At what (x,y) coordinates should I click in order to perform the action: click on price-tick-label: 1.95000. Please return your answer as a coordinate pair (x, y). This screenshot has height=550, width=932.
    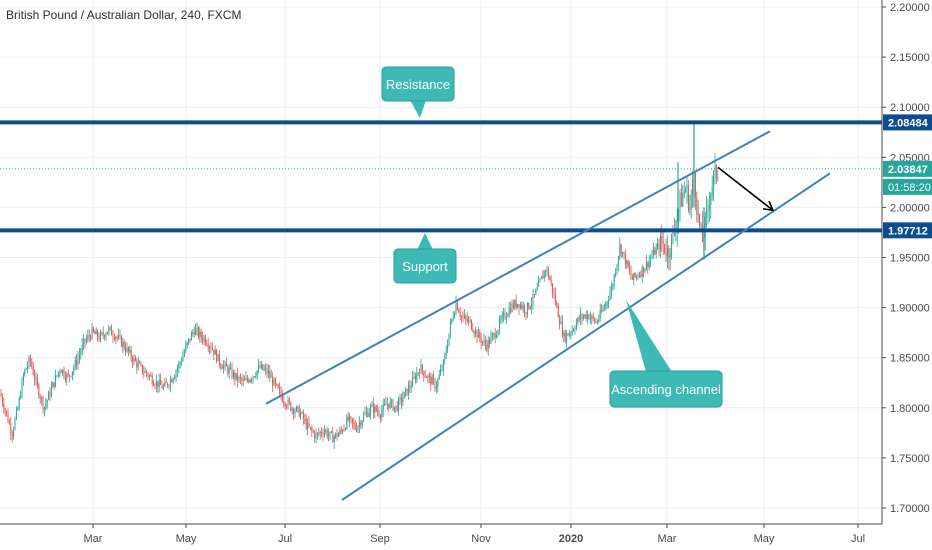
    Looking at the image, I should click on (910, 259).